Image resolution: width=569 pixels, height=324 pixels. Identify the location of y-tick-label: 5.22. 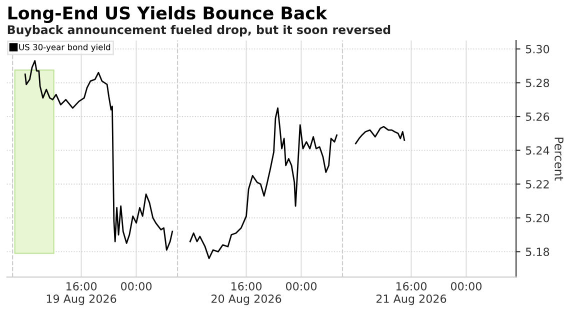
(537, 184).